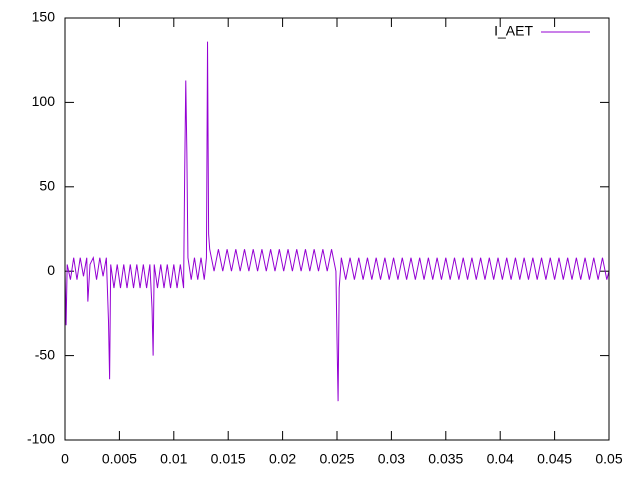 This screenshot has height=480, width=640. Describe the element at coordinates (44, 17) in the screenshot. I see `y-tick-label: 150` at that location.